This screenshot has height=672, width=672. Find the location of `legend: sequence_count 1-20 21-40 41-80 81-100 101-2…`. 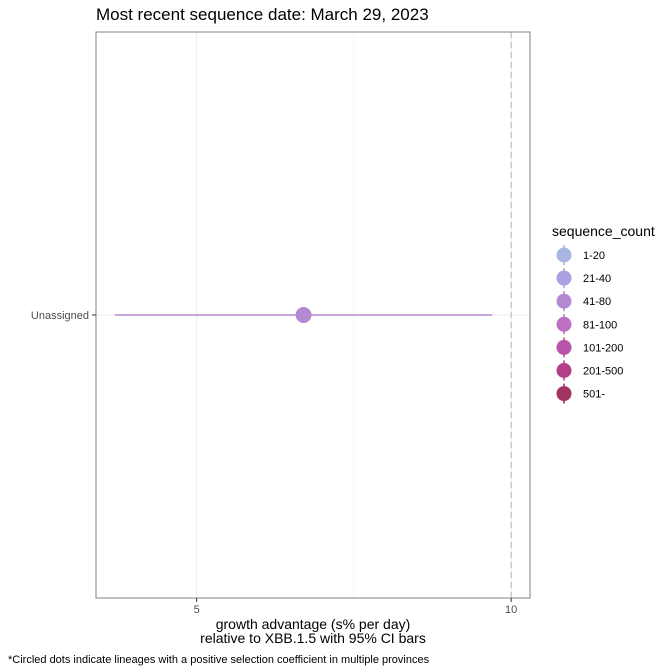

legend: sequence_count 1-20 21-40 41-80 81-100 101-2… is located at coordinates (603, 313).